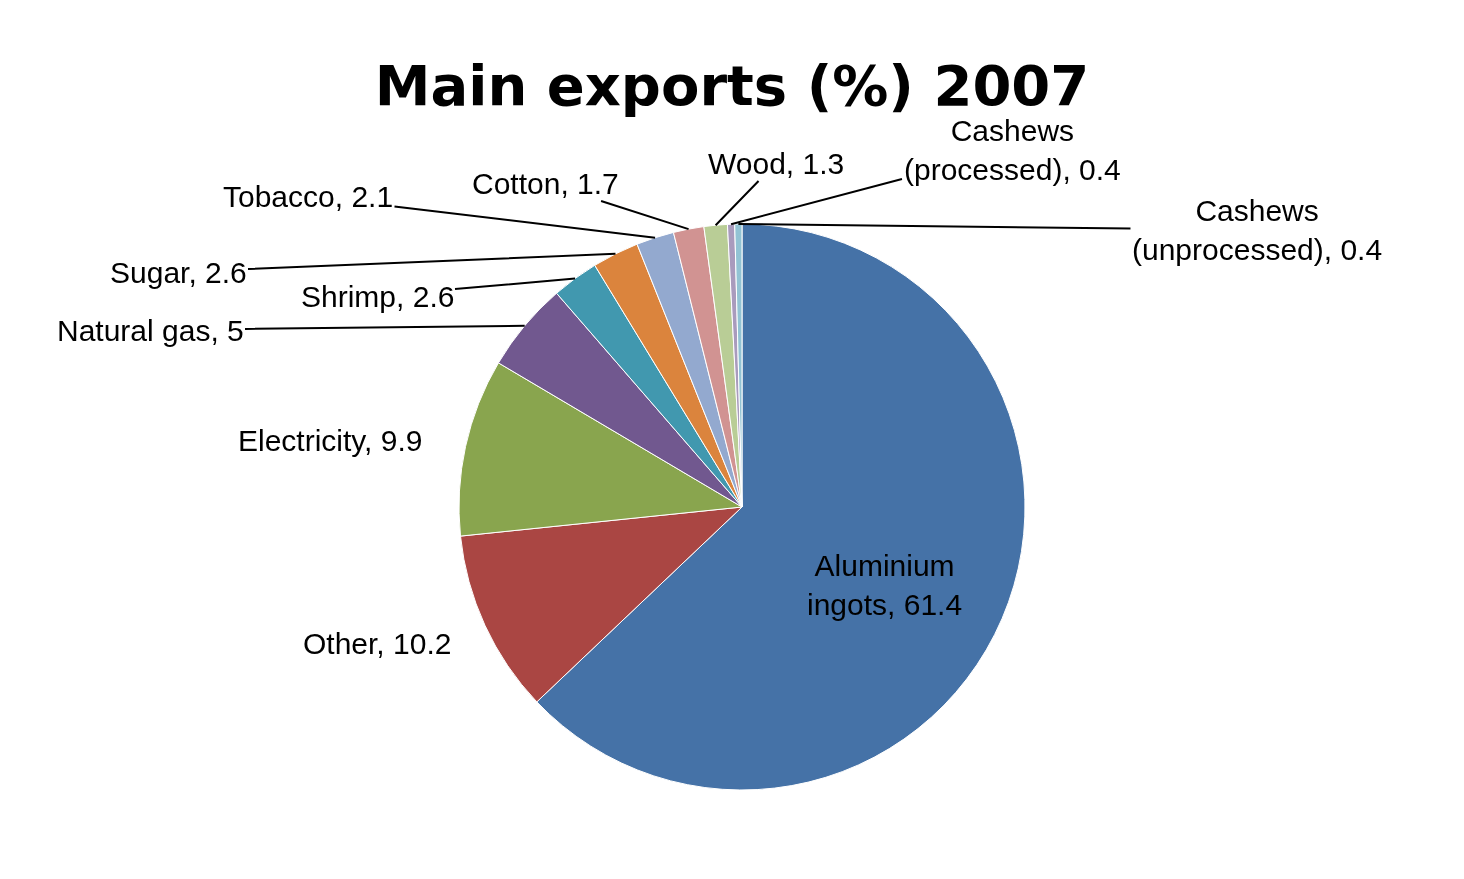  I want to click on slice-label: Natural gas, 5, so click(150, 330).